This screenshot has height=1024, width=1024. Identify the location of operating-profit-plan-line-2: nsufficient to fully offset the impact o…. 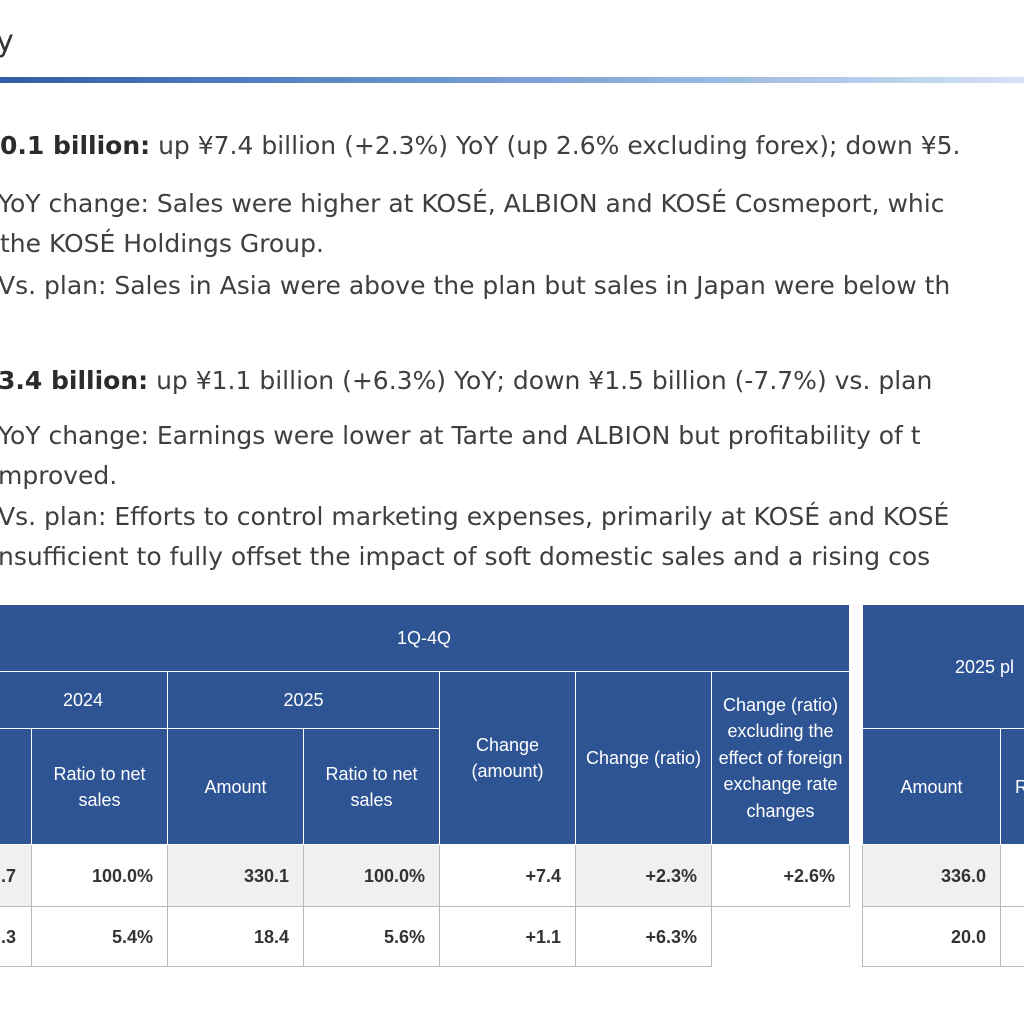
(465, 556).